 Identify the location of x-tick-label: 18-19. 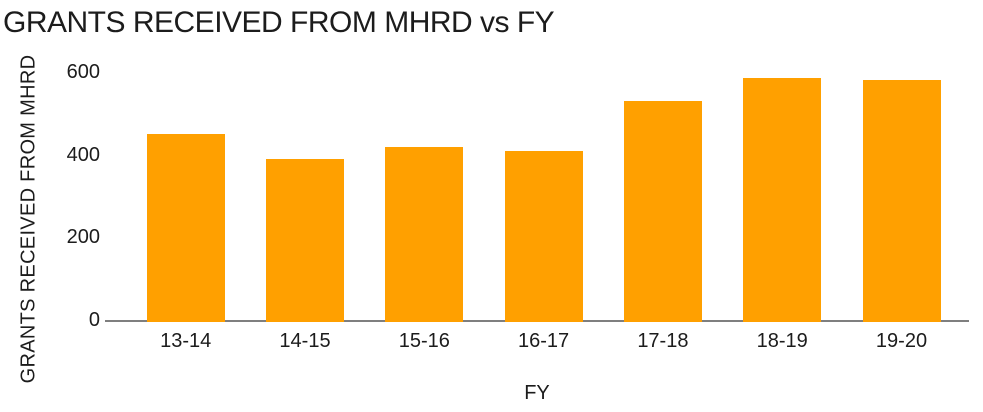
(782, 341).